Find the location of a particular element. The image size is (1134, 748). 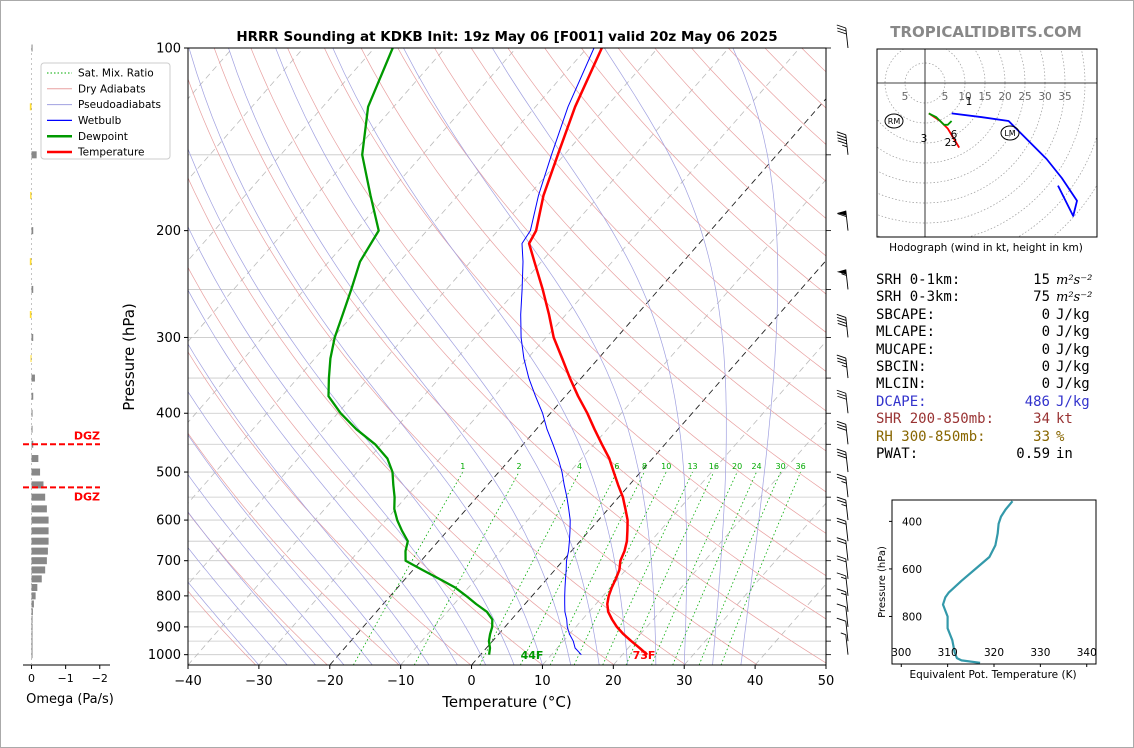

legend-label: Dewpoint is located at coordinates (103, 137).